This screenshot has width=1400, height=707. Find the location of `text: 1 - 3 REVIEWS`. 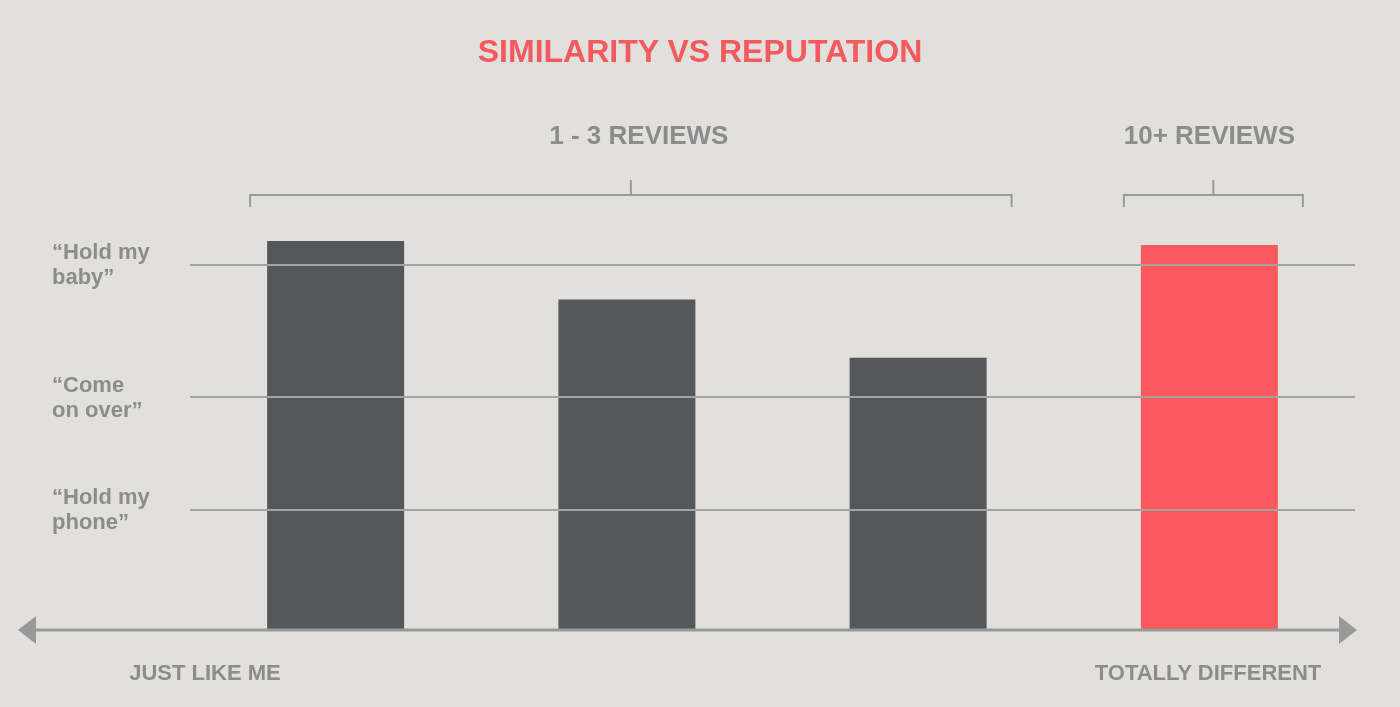

text: 1 - 3 REVIEWS is located at coordinates (639, 135).